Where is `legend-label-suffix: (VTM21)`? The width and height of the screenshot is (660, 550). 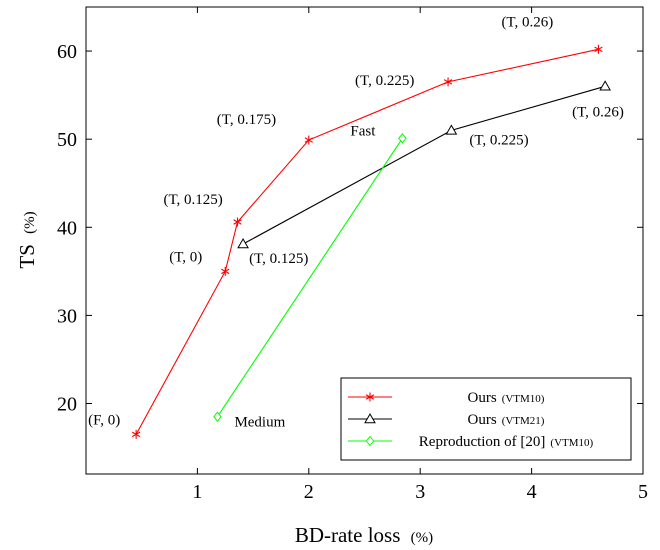
legend-label-suffix: (VTM21) is located at coordinates (523, 421).